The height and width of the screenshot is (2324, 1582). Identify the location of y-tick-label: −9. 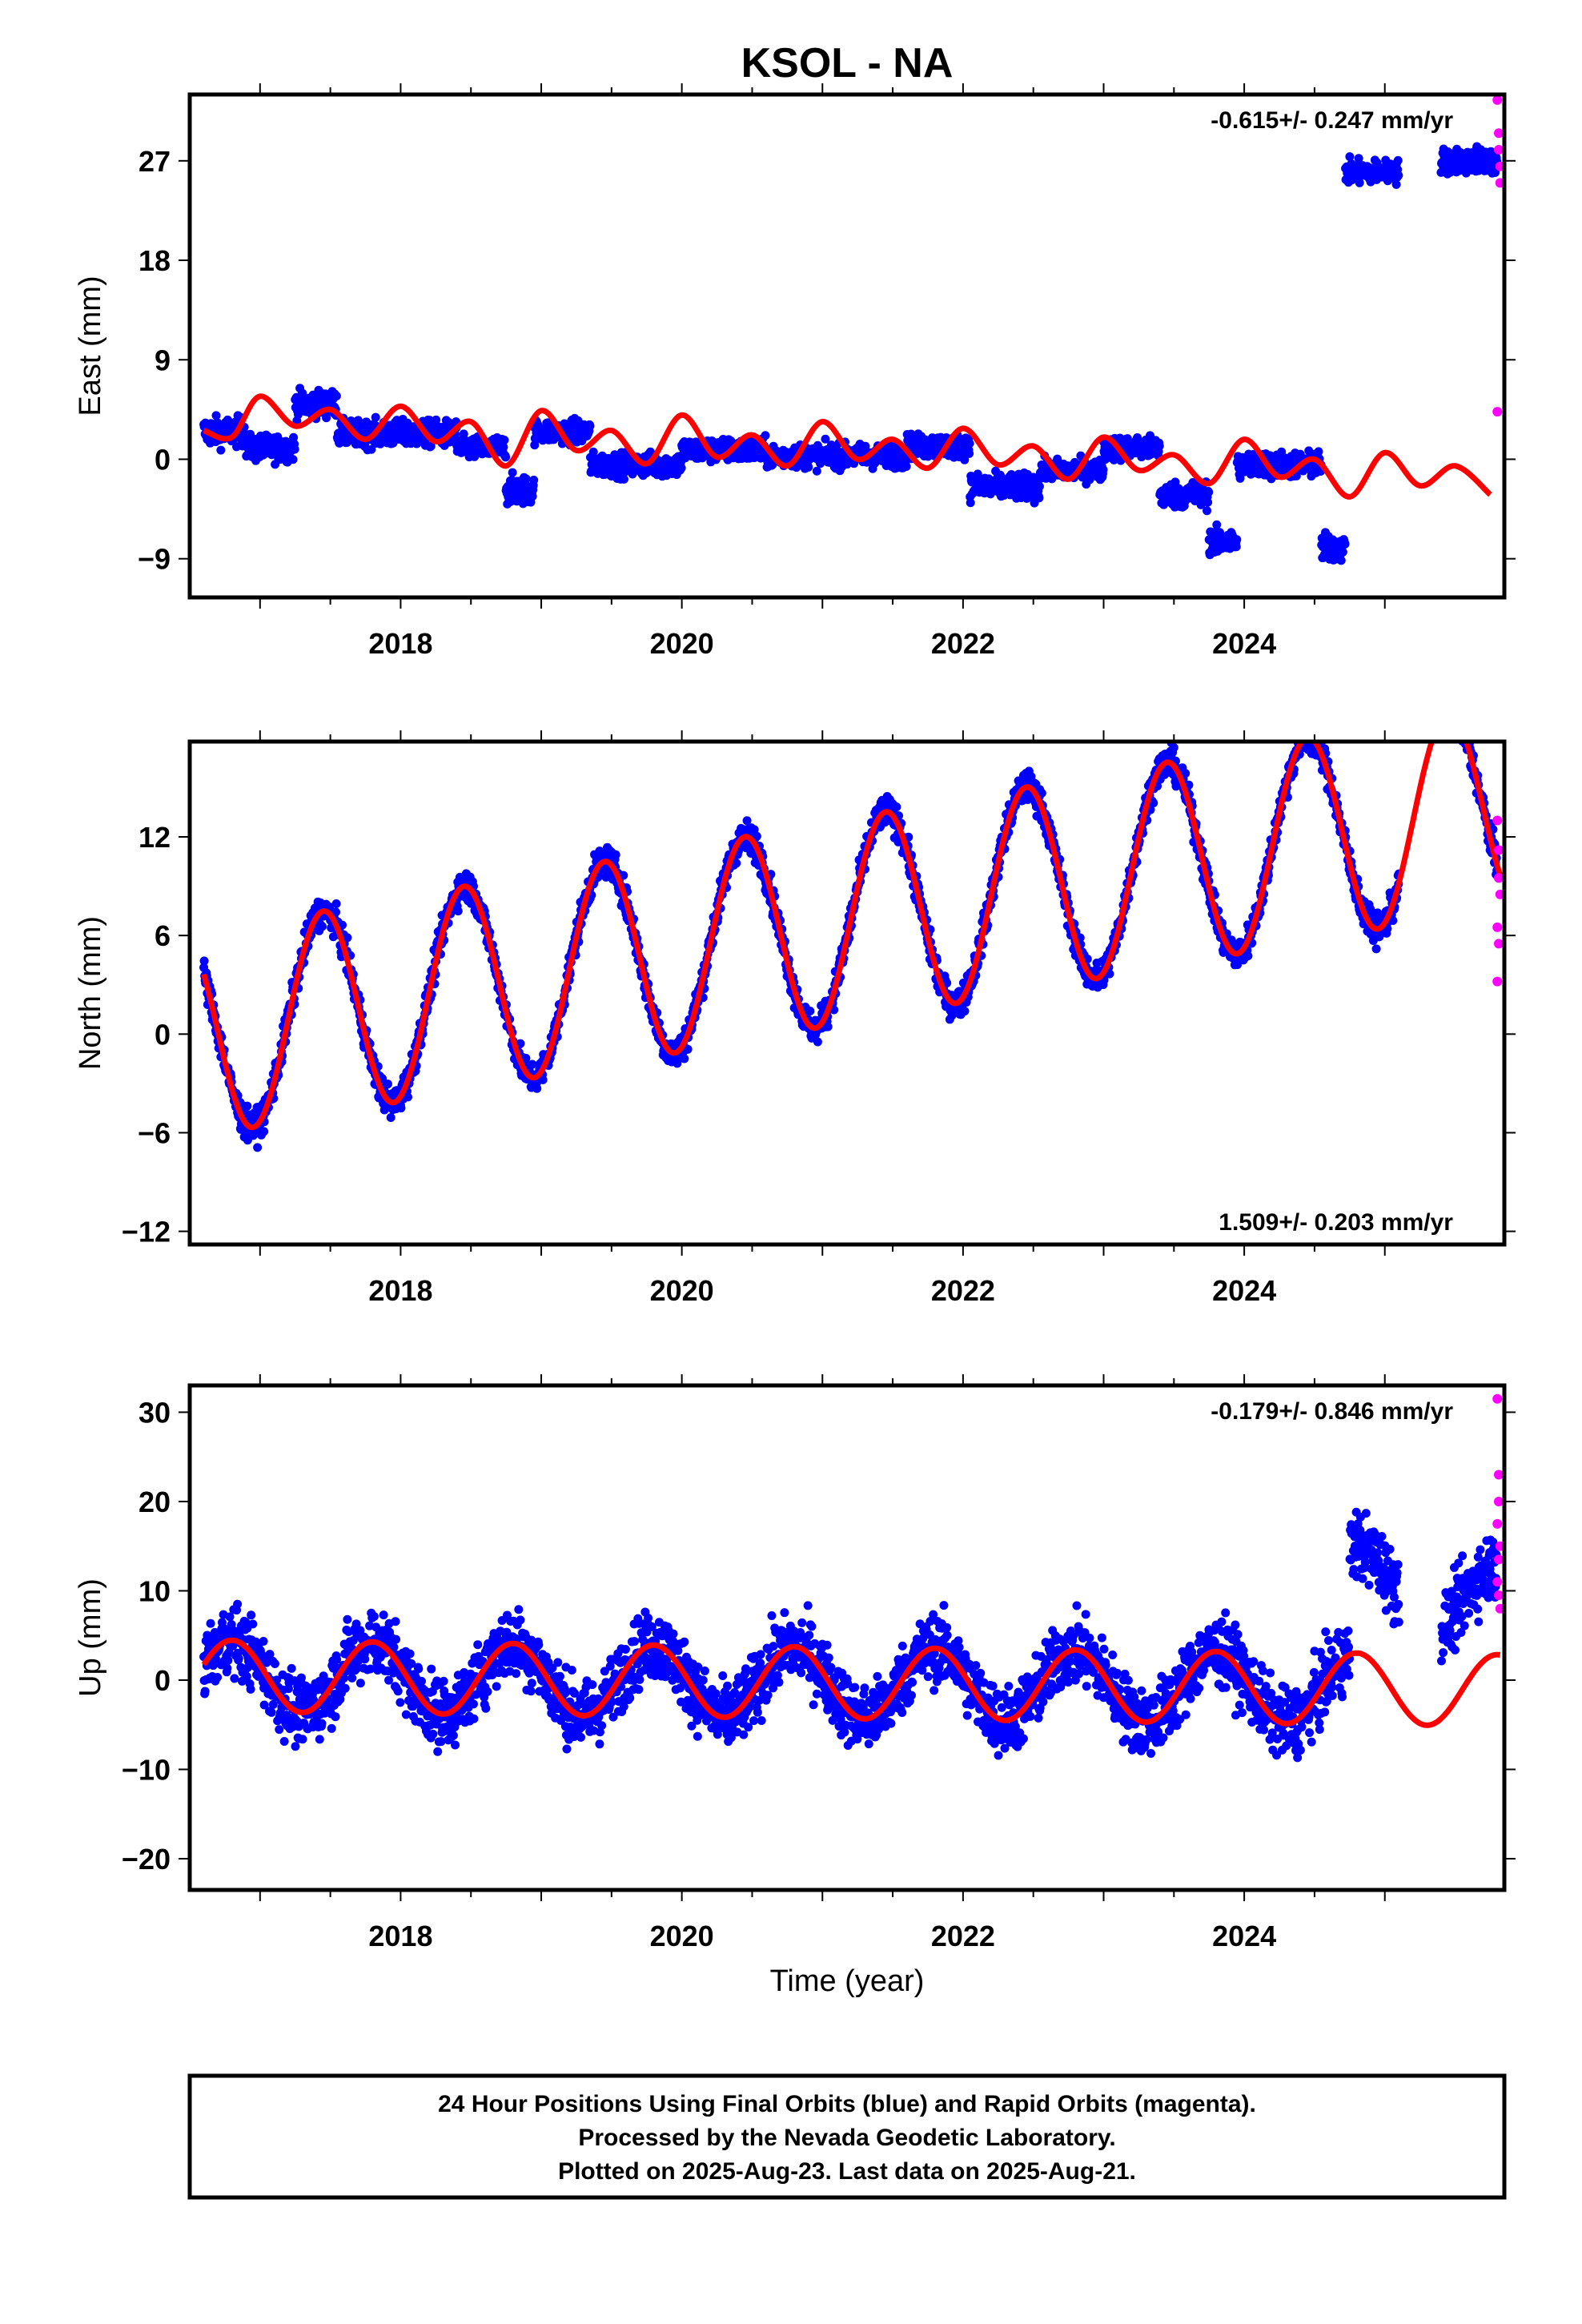
(154, 559).